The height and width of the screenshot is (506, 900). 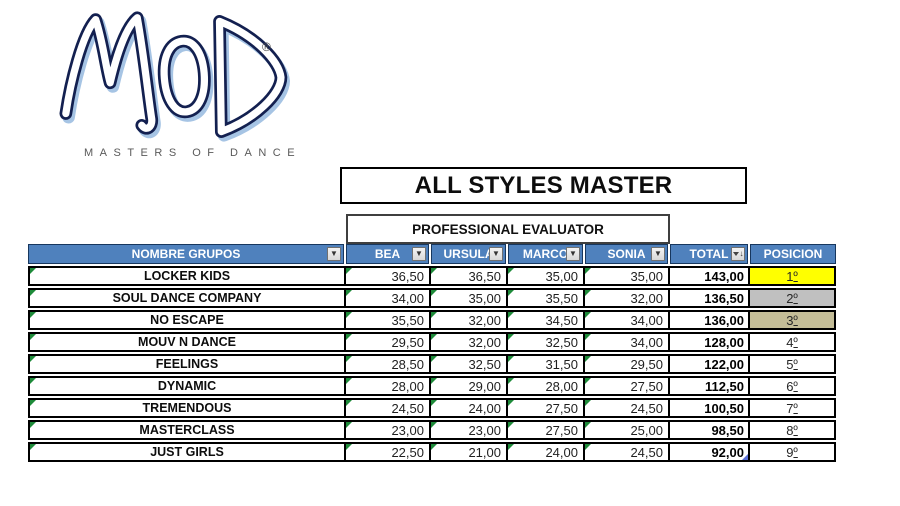 I want to click on score-cell: 31,50, so click(x=546, y=364).